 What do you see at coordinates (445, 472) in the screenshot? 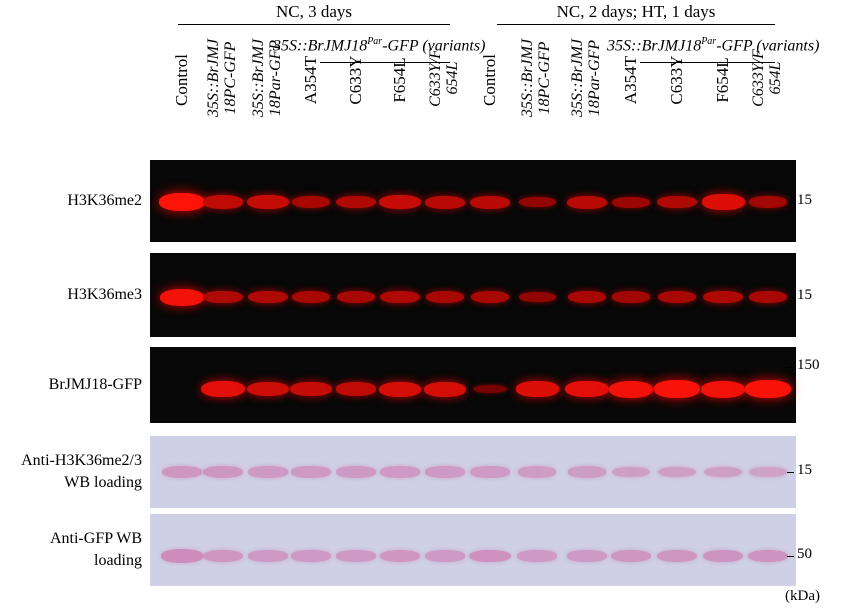
I see `band-p4-lane7` at bounding box center [445, 472].